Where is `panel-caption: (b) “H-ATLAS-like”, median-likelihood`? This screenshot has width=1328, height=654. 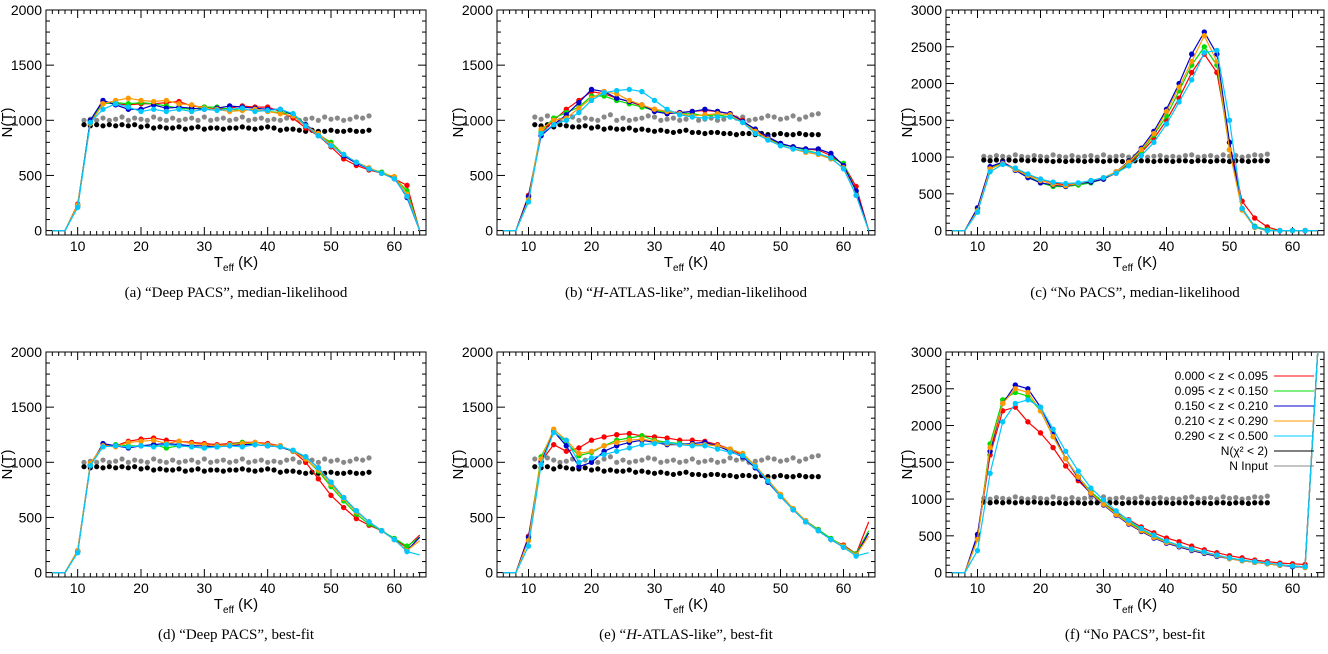
panel-caption: (b) “H-ATLAS-like”, median-likelihood is located at coordinates (686, 293).